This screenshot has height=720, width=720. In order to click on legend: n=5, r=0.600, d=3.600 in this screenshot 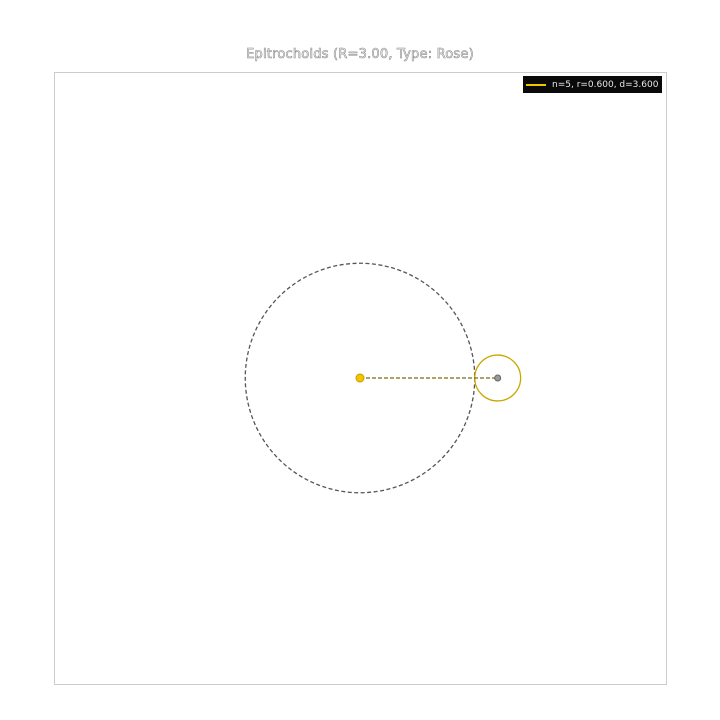, I will do `click(592, 84)`.